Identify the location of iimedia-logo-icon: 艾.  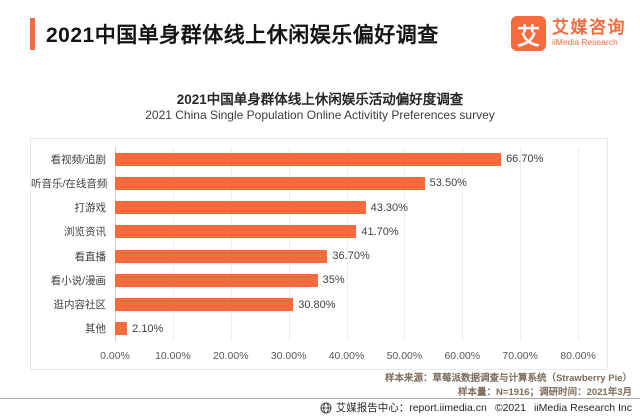
(528, 33).